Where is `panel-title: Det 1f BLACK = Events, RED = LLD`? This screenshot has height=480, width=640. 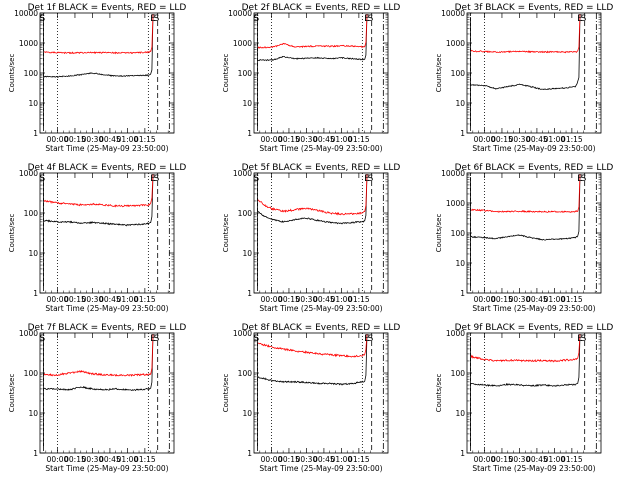
panel-title: Det 1f BLACK = Events, RED = LLD is located at coordinates (107, 8).